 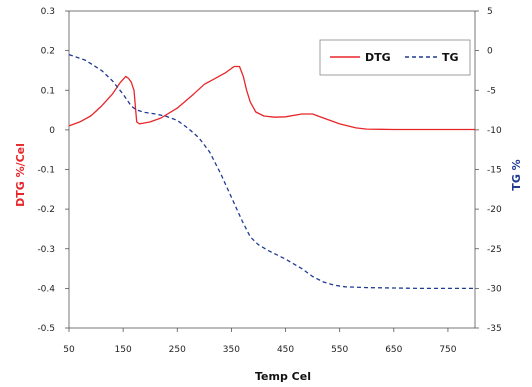 What do you see at coordinates (46, 289) in the screenshot?
I see `left-tick-label: -0.4` at bounding box center [46, 289].